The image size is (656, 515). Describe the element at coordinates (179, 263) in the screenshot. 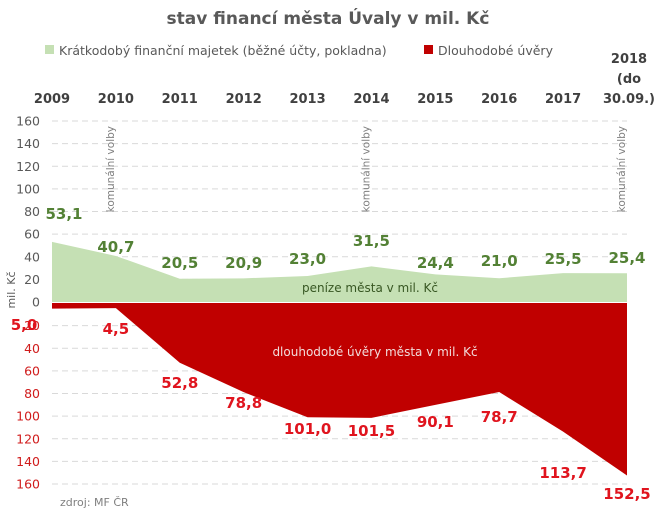

I see `data-label-assets: 20,5` at that location.